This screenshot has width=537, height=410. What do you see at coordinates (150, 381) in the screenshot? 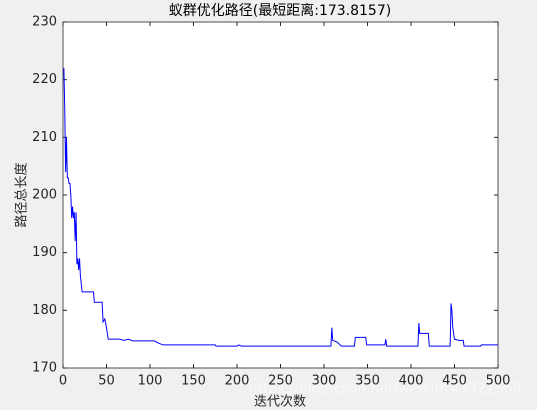
I see `x-tick-label: 100` at bounding box center [150, 381].